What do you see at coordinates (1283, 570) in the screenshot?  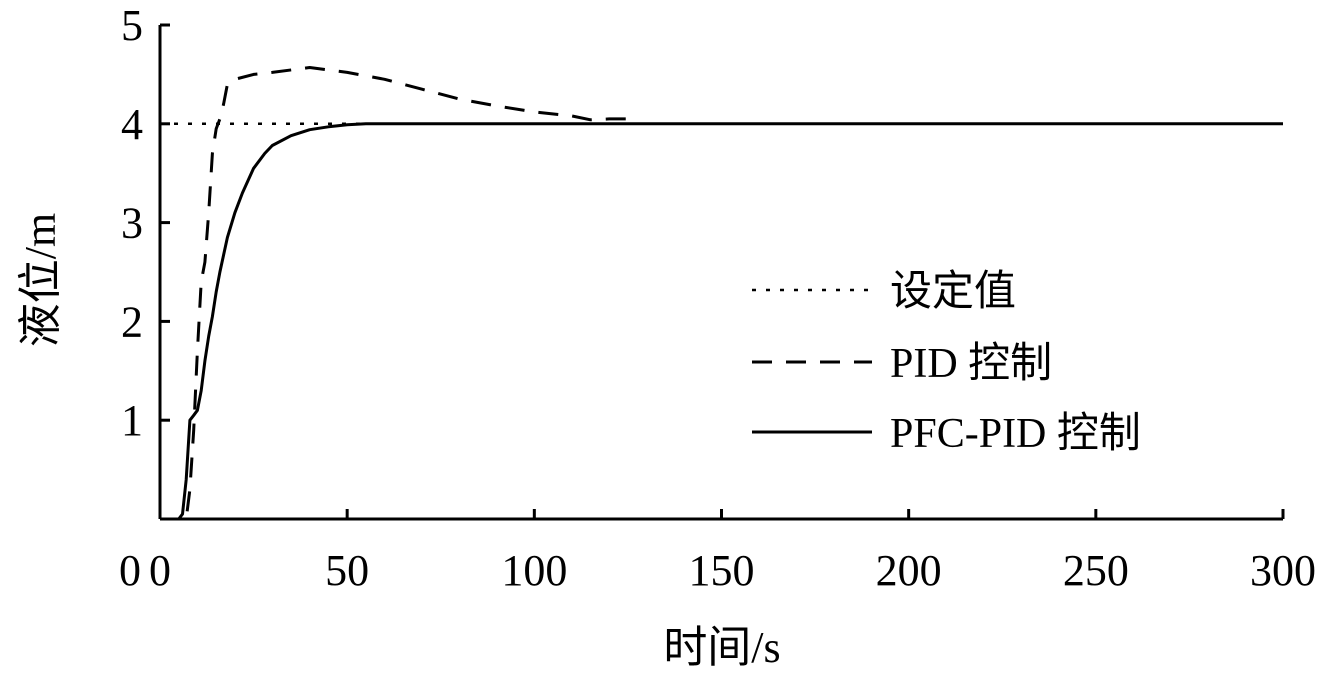 I see `x-tick-label: 300` at bounding box center [1283, 570].